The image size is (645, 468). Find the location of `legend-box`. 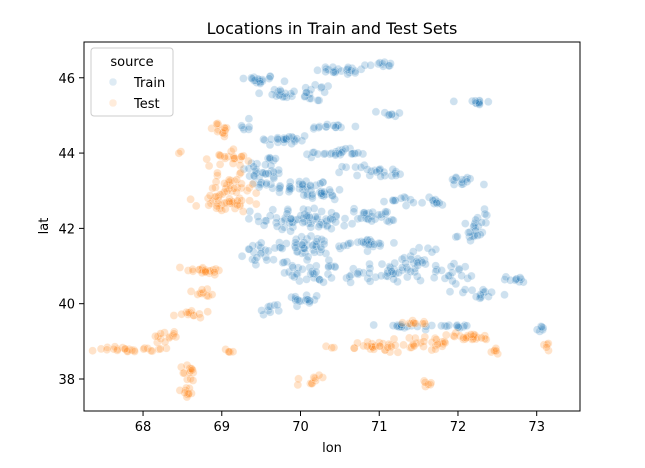

legend-box is located at coordinates (132, 82).